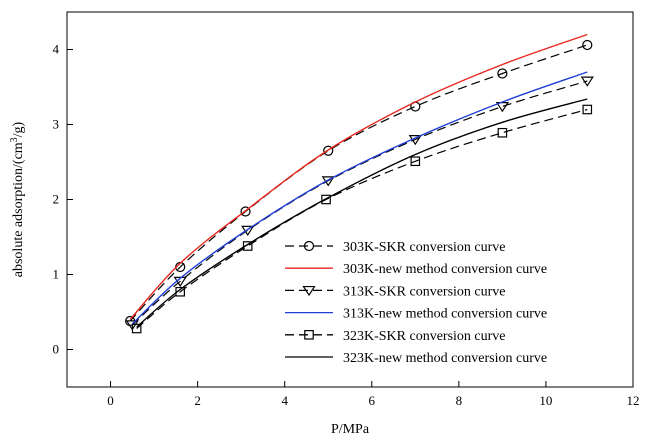 The image size is (647, 441). I want to click on legend-entry: 313K-SKR conversion curve, so click(395, 291).